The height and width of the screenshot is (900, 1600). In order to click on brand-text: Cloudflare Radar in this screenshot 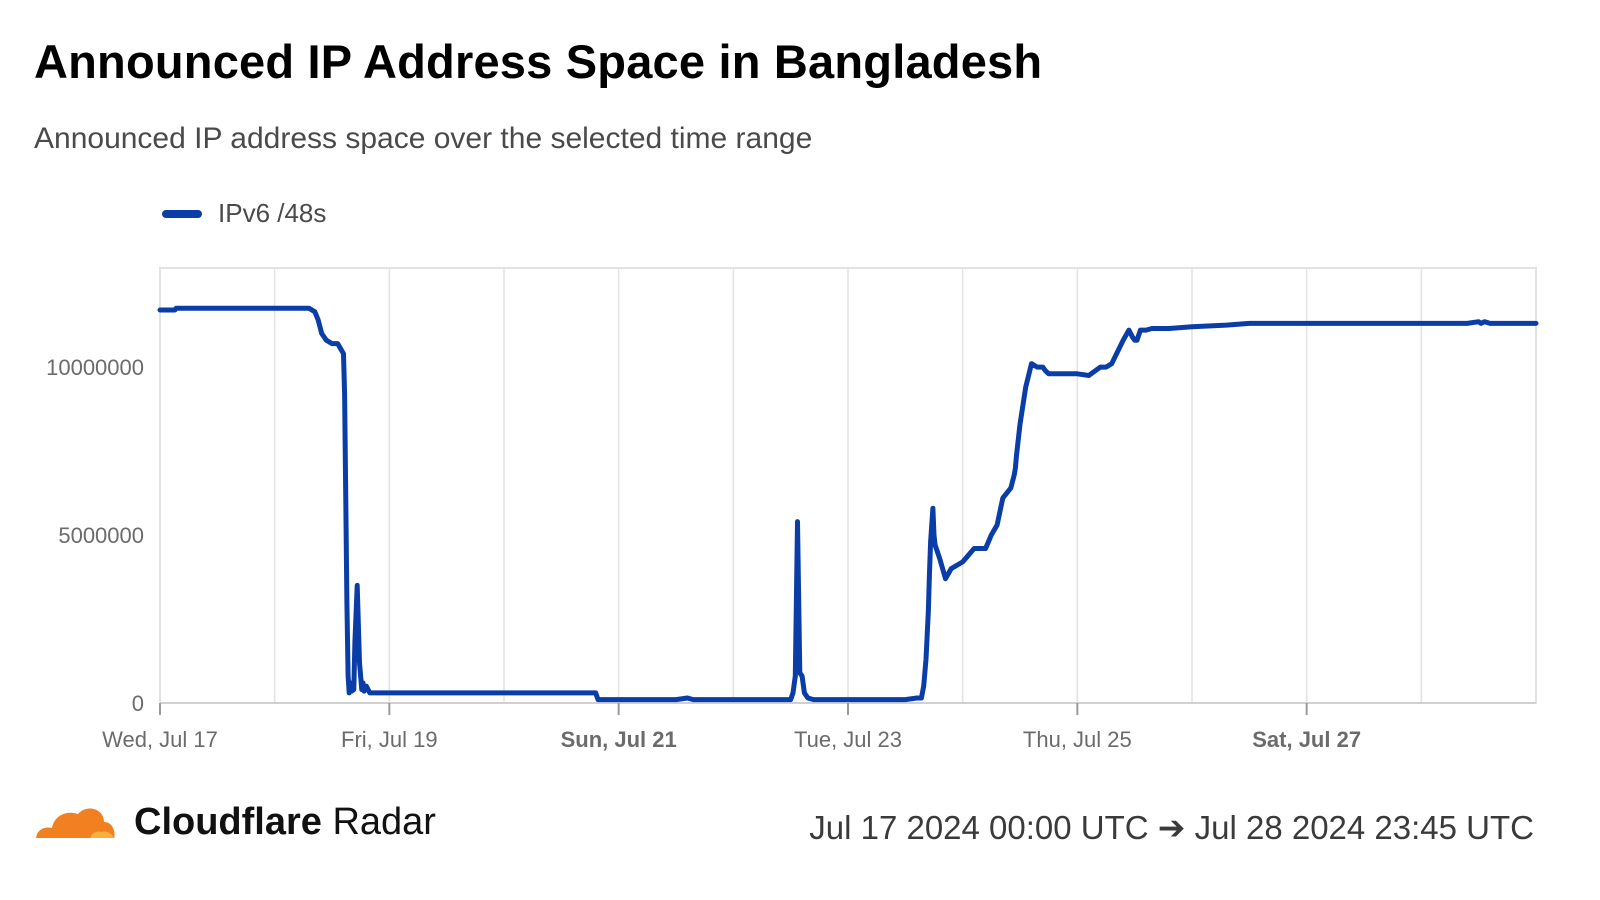, I will do `click(285, 822)`.